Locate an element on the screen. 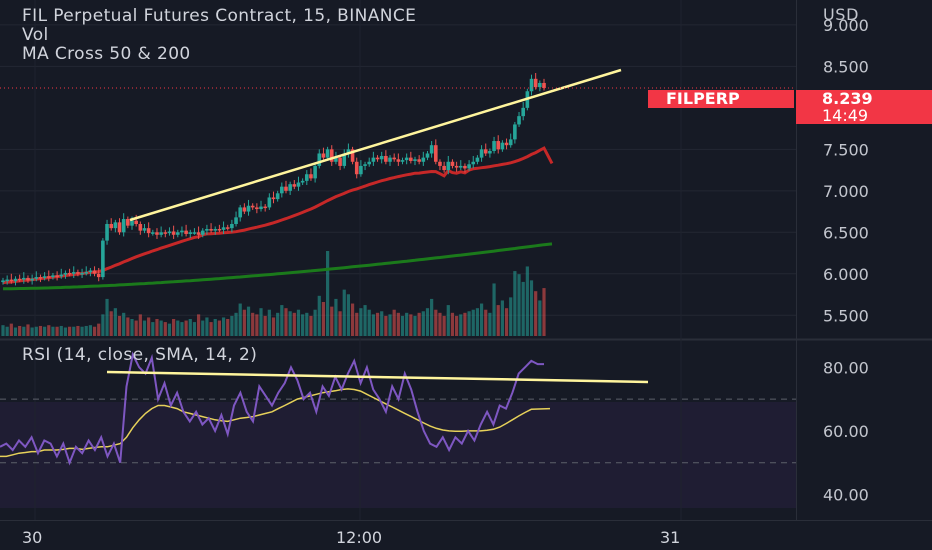  price-tick-label: 6.000 is located at coordinates (846, 274).